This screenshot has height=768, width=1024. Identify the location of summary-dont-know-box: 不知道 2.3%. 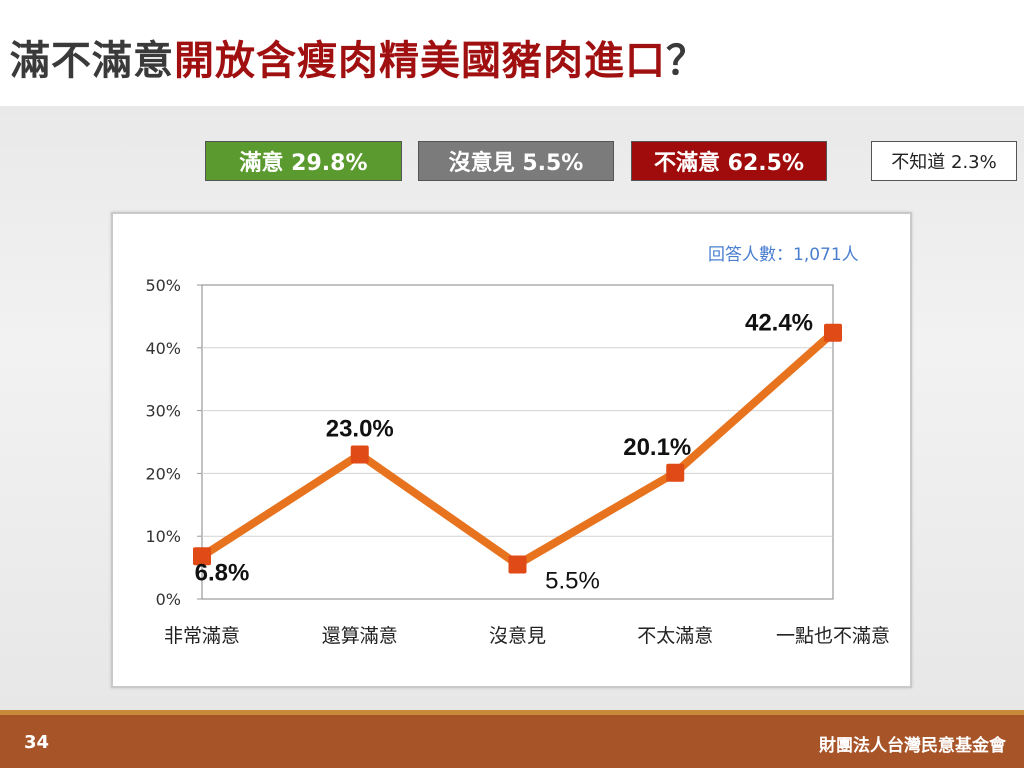
(944, 161).